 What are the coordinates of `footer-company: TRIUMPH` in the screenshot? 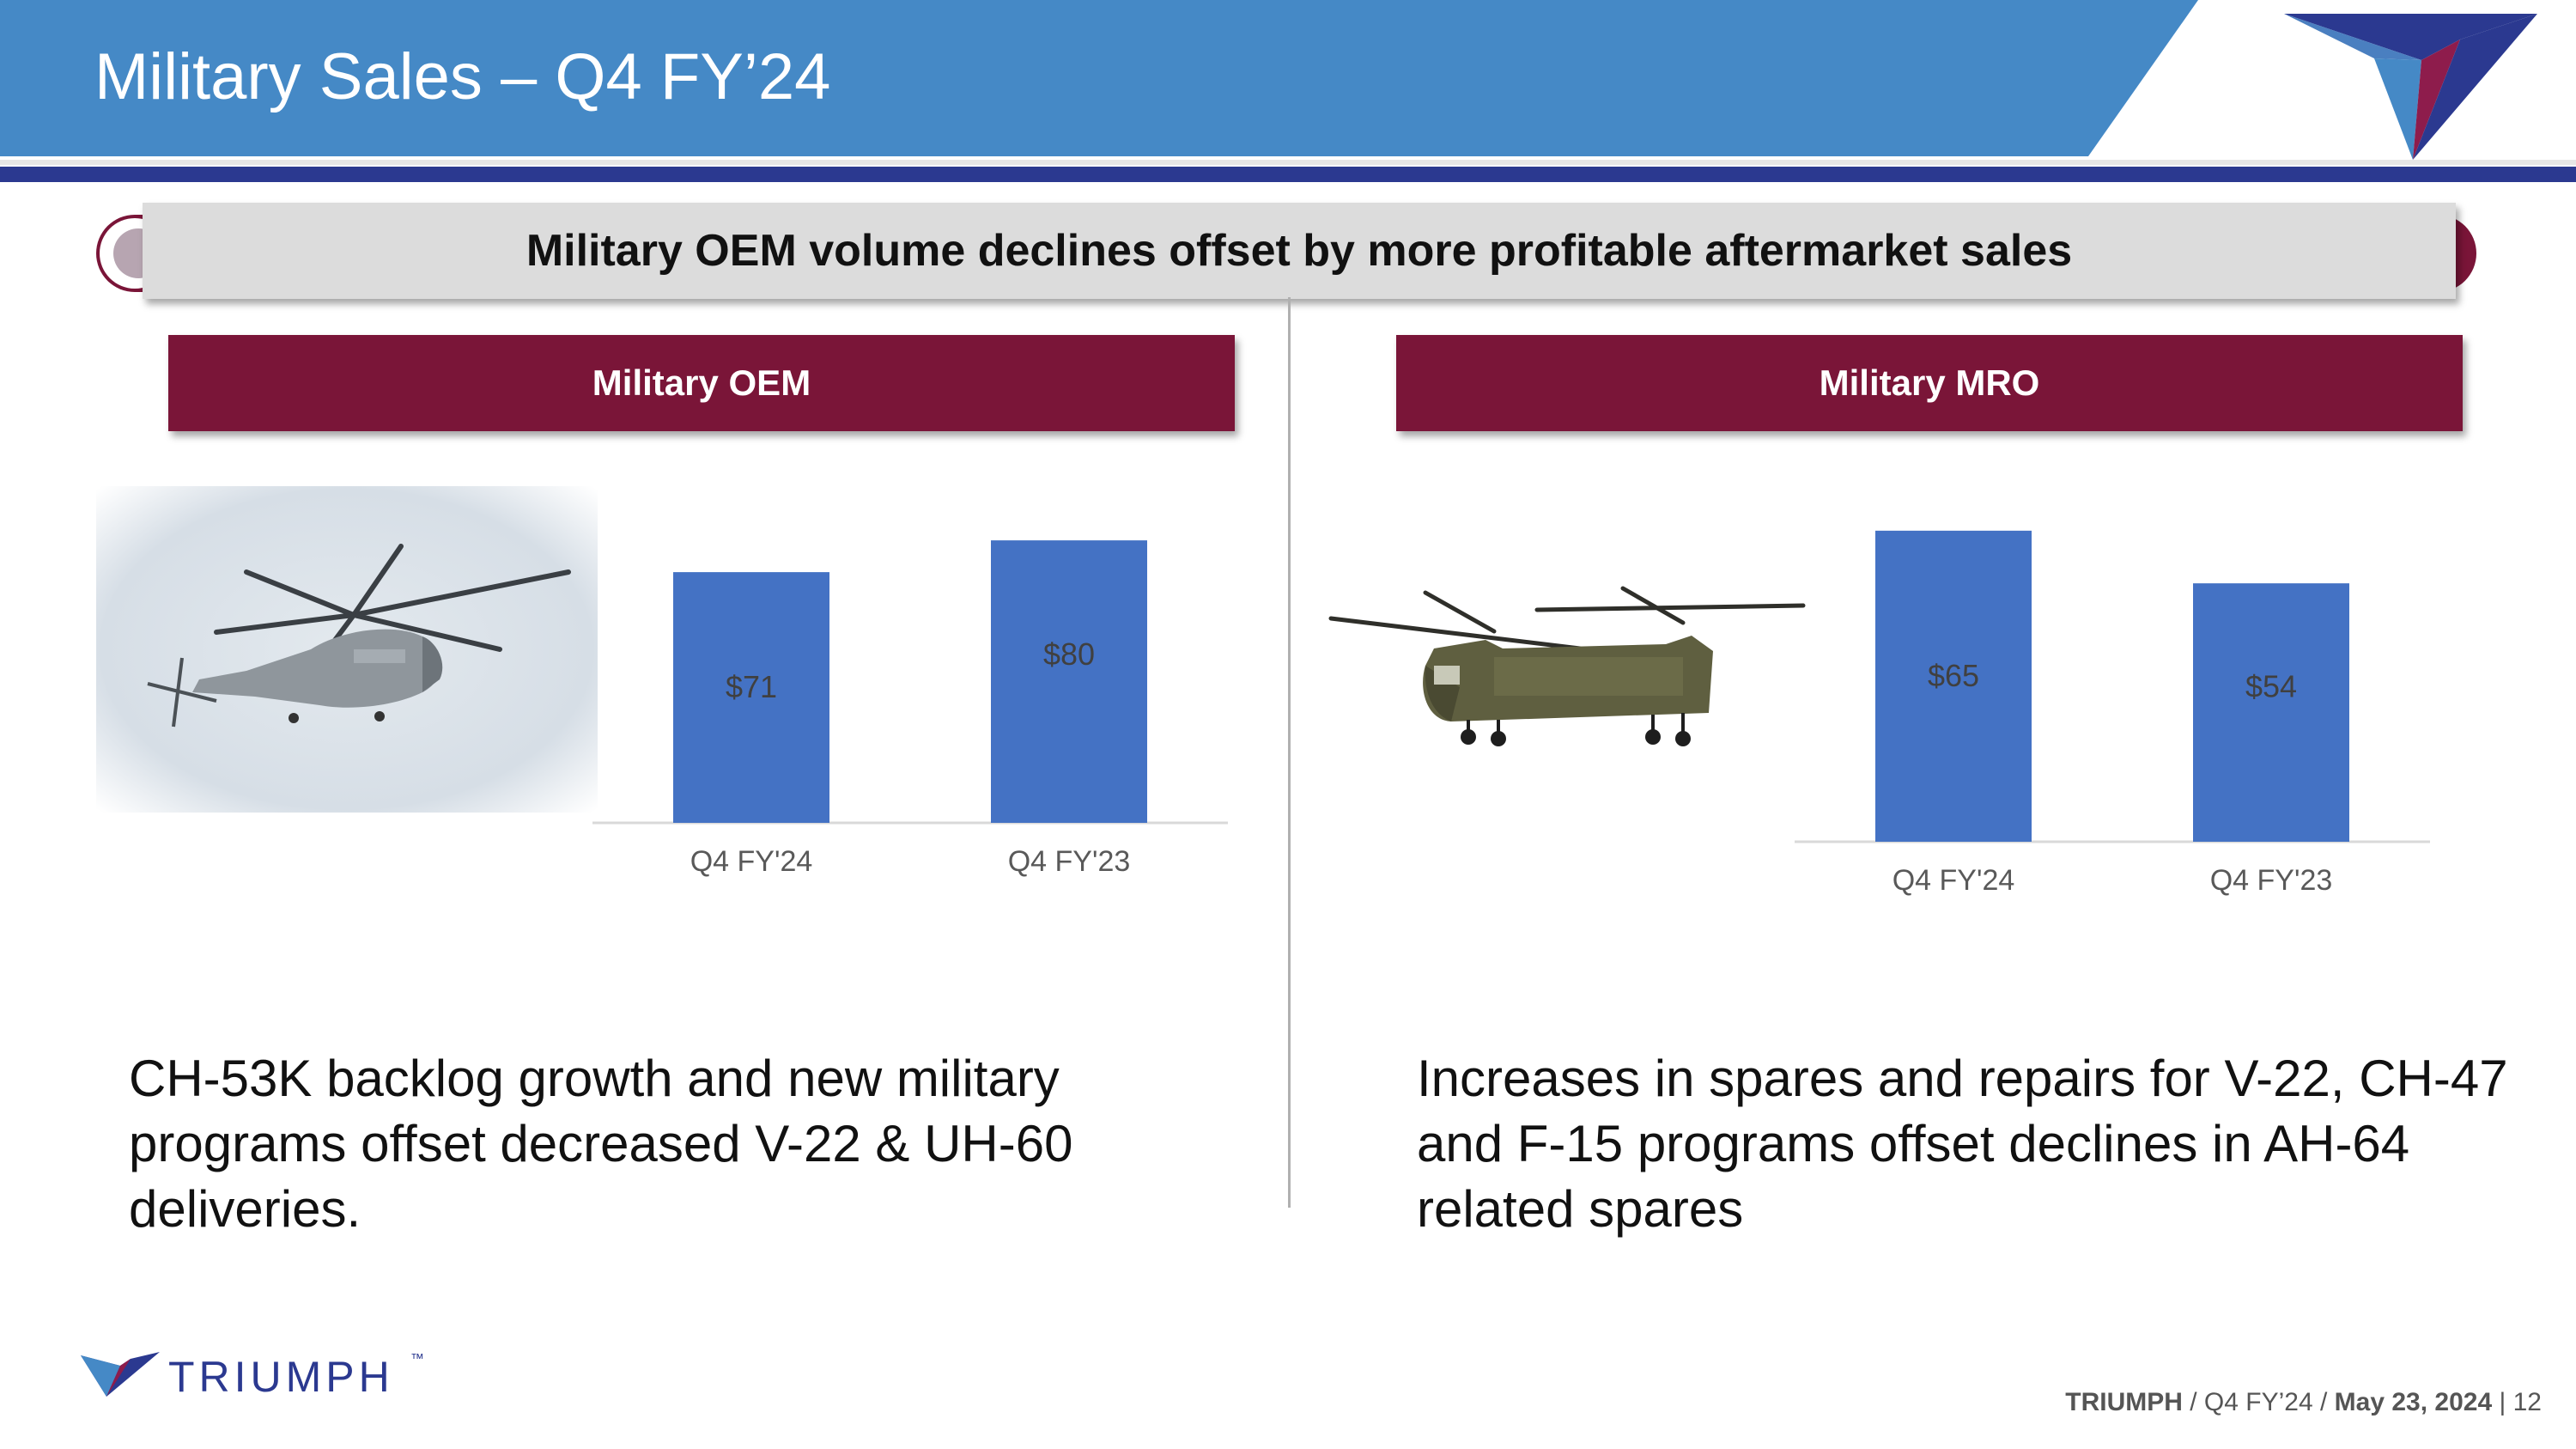 It's located at (2124, 1402).